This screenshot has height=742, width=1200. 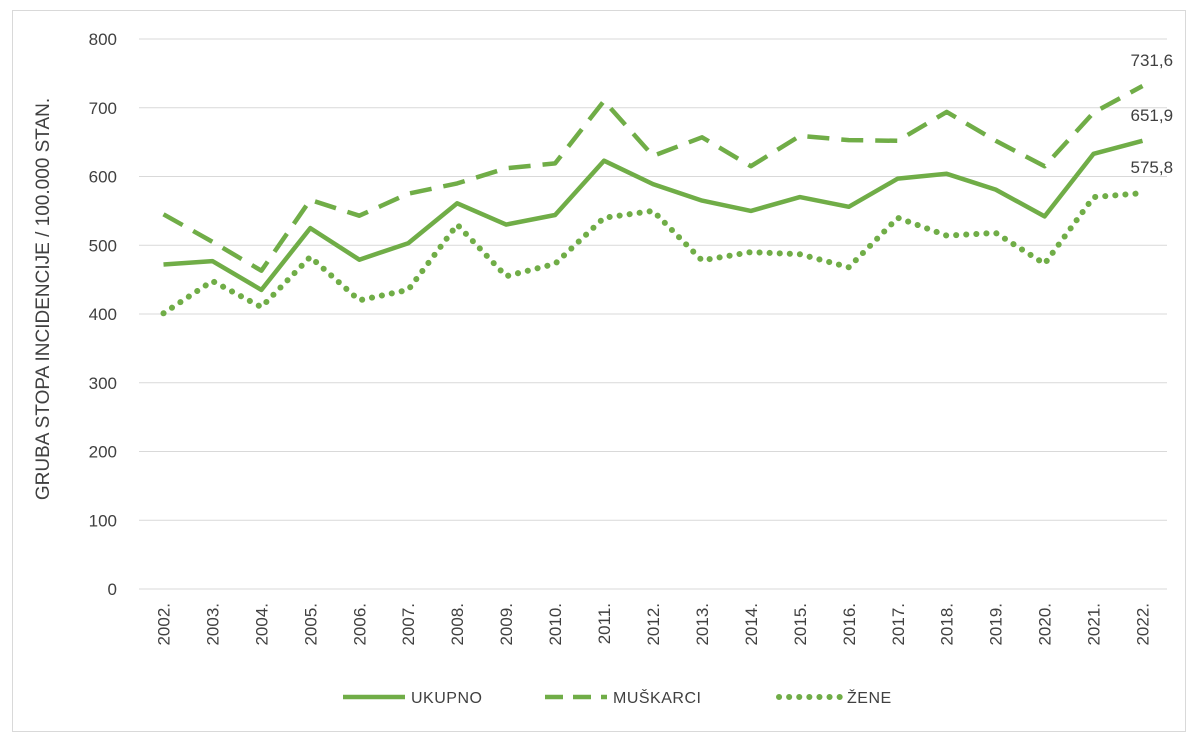 I want to click on x-tick-label: 2021., so click(x=1094, y=624).